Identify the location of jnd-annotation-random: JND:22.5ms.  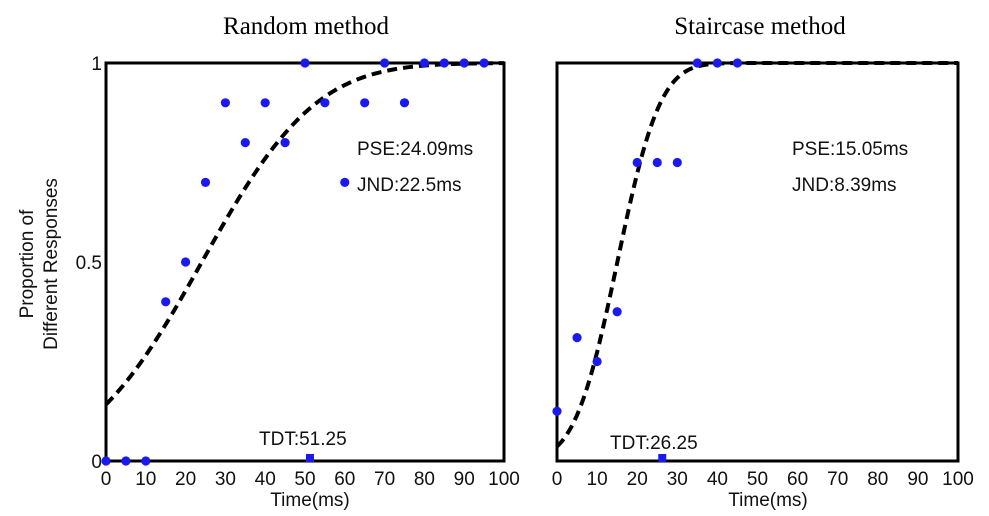
(409, 185).